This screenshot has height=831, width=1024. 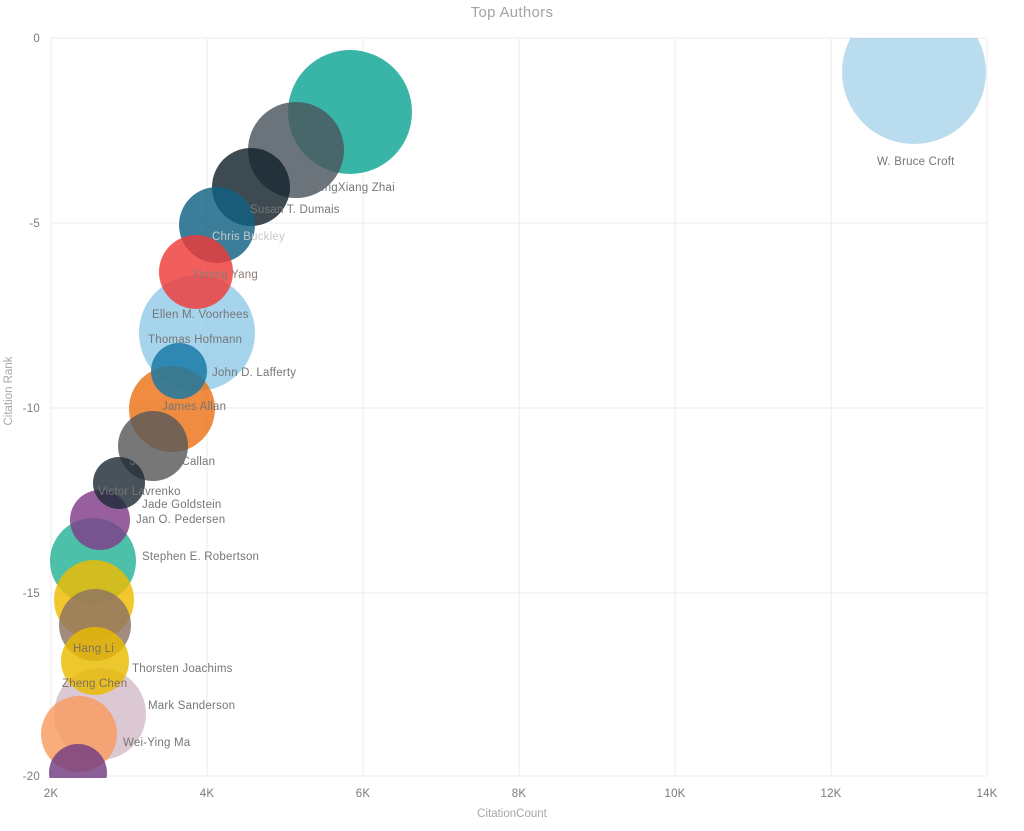 I want to click on y-axis-title: Citation Rank, so click(x=9, y=391).